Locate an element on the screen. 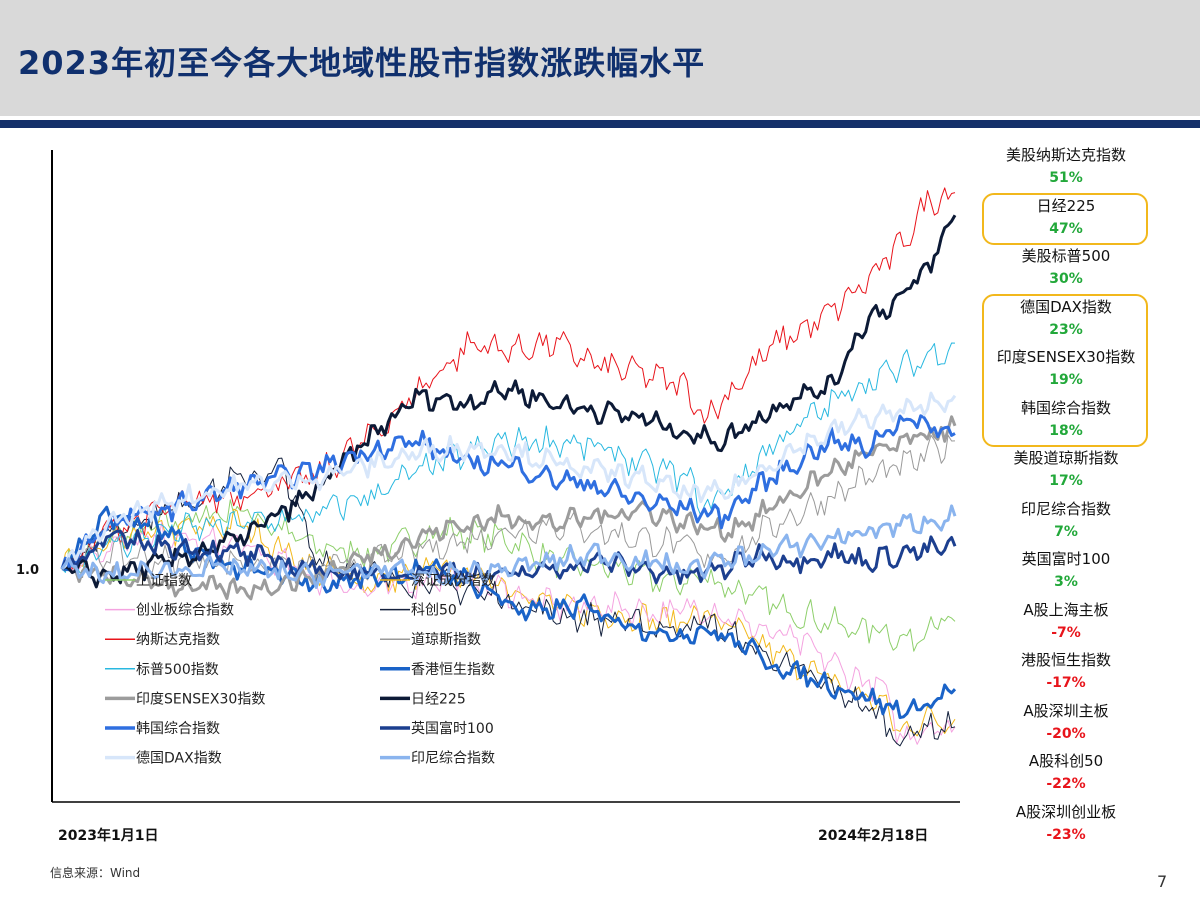 Image resolution: width=1200 pixels, height=899 pixels. ranking-value: -20% is located at coordinates (1066, 733).